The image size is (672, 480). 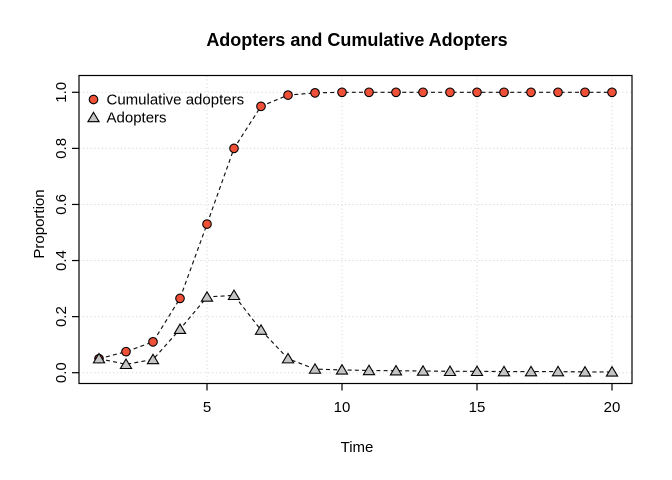 I want to click on legend-cumulative-marker-icon, so click(x=93, y=99).